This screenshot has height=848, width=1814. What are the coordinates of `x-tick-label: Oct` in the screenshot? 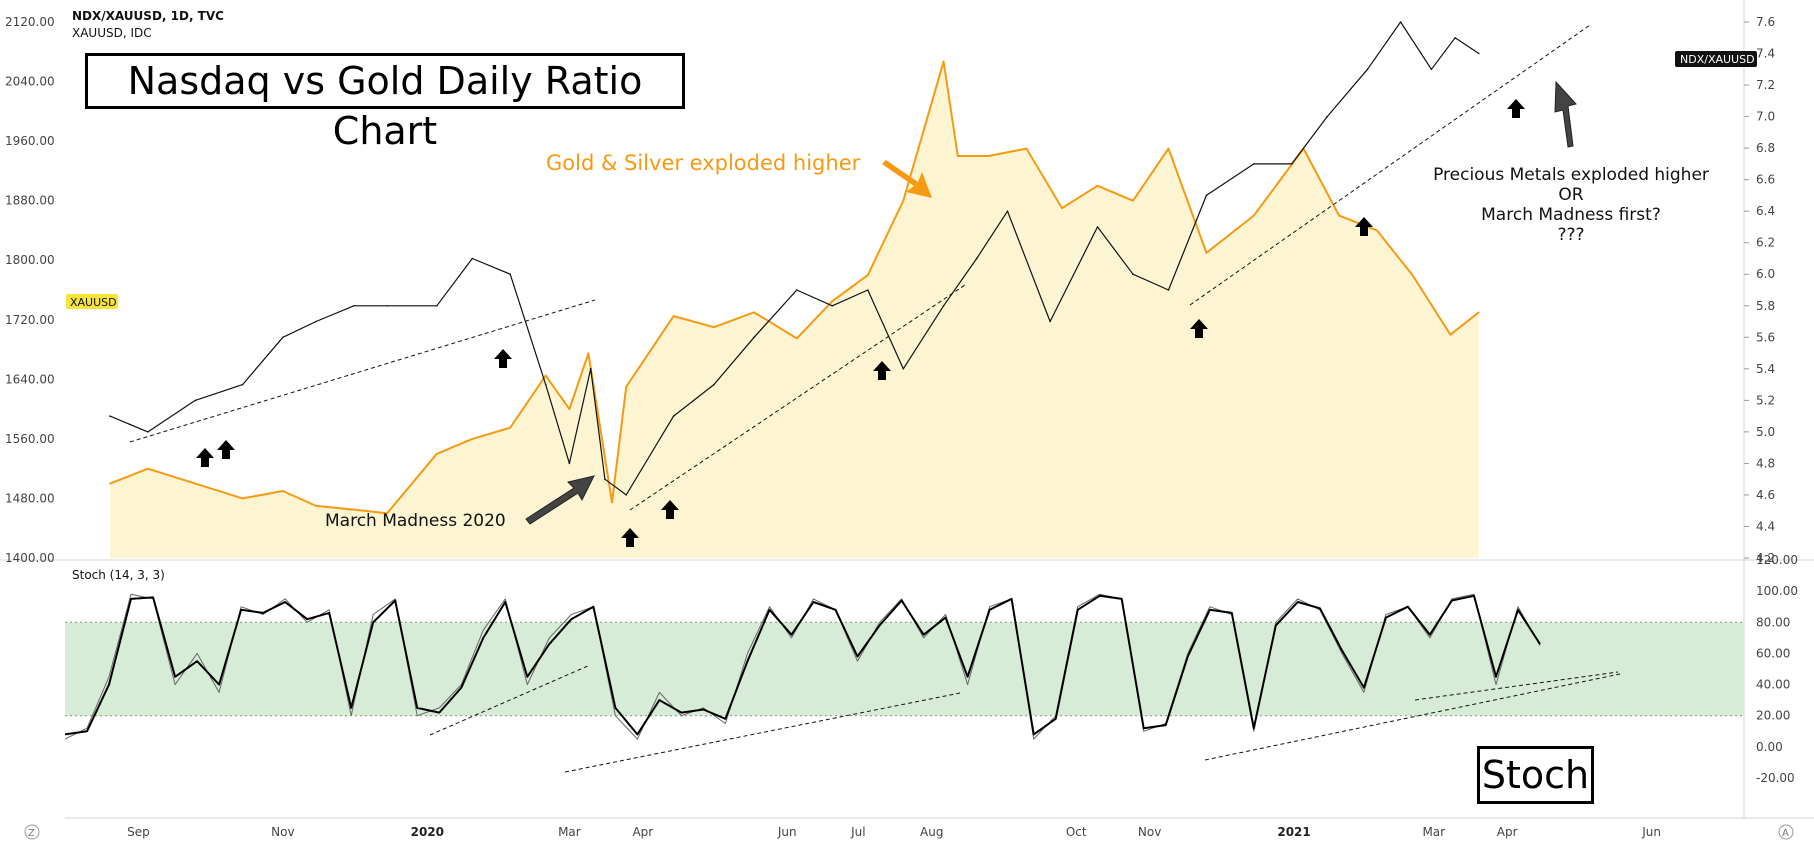 It's located at (1076, 832).